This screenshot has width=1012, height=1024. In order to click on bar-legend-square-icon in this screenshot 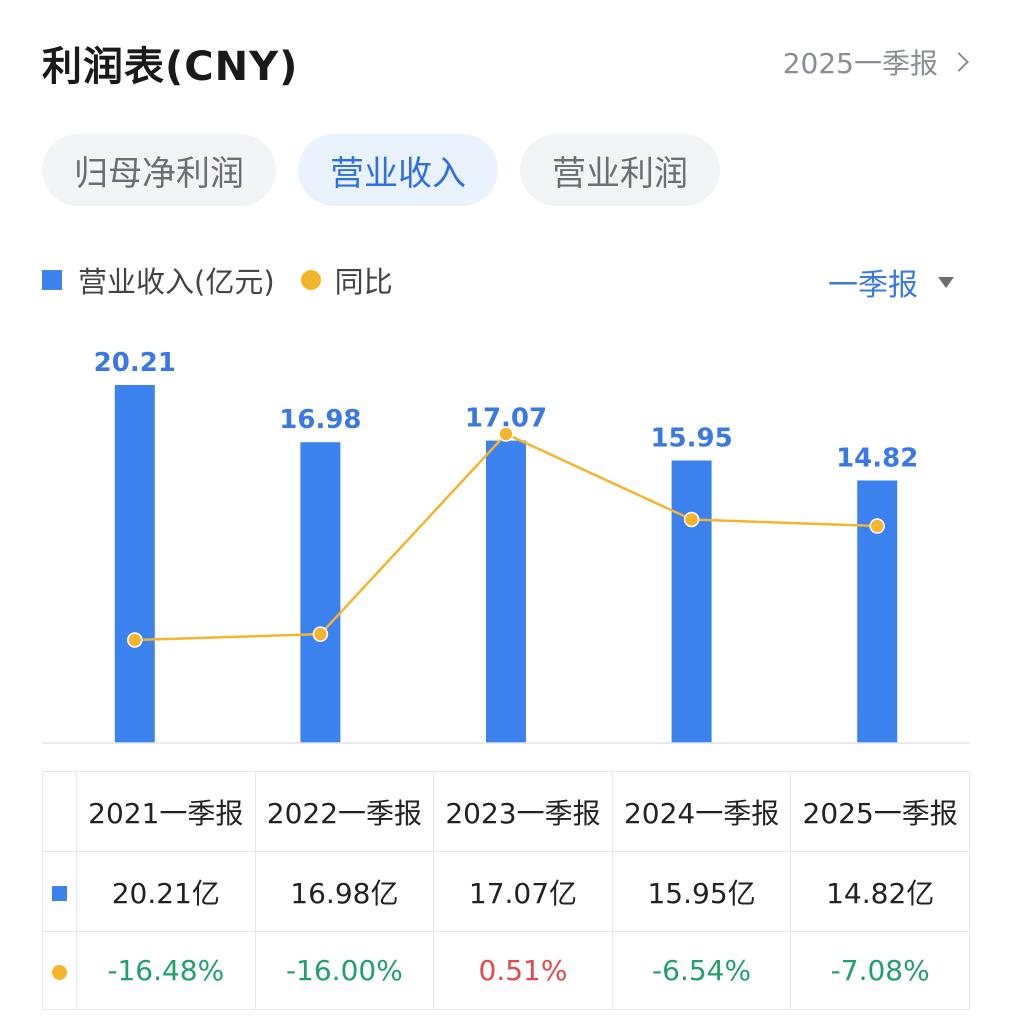, I will do `click(52, 280)`.